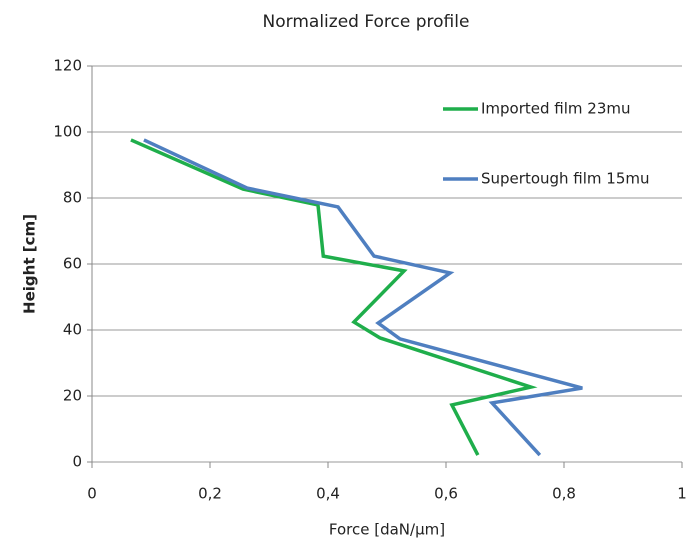 This screenshot has width=696, height=547. Describe the element at coordinates (92, 494) in the screenshot. I see `x-tick-label: 0` at that location.